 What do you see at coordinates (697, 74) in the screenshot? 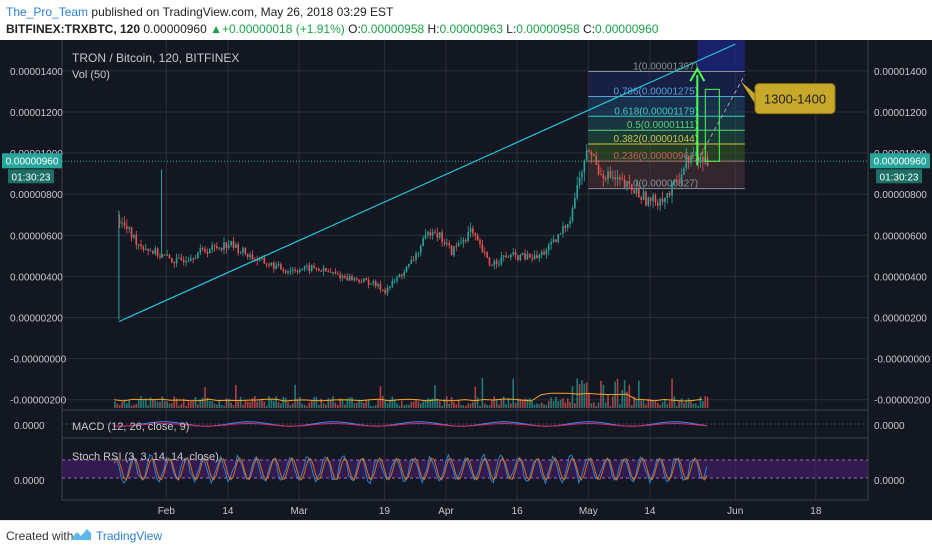
I see `target-arrow-icon` at bounding box center [697, 74].